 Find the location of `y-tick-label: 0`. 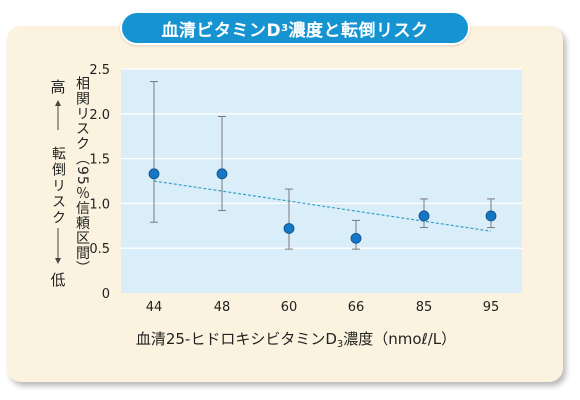

y-tick-label: 0 is located at coordinates (106, 294).